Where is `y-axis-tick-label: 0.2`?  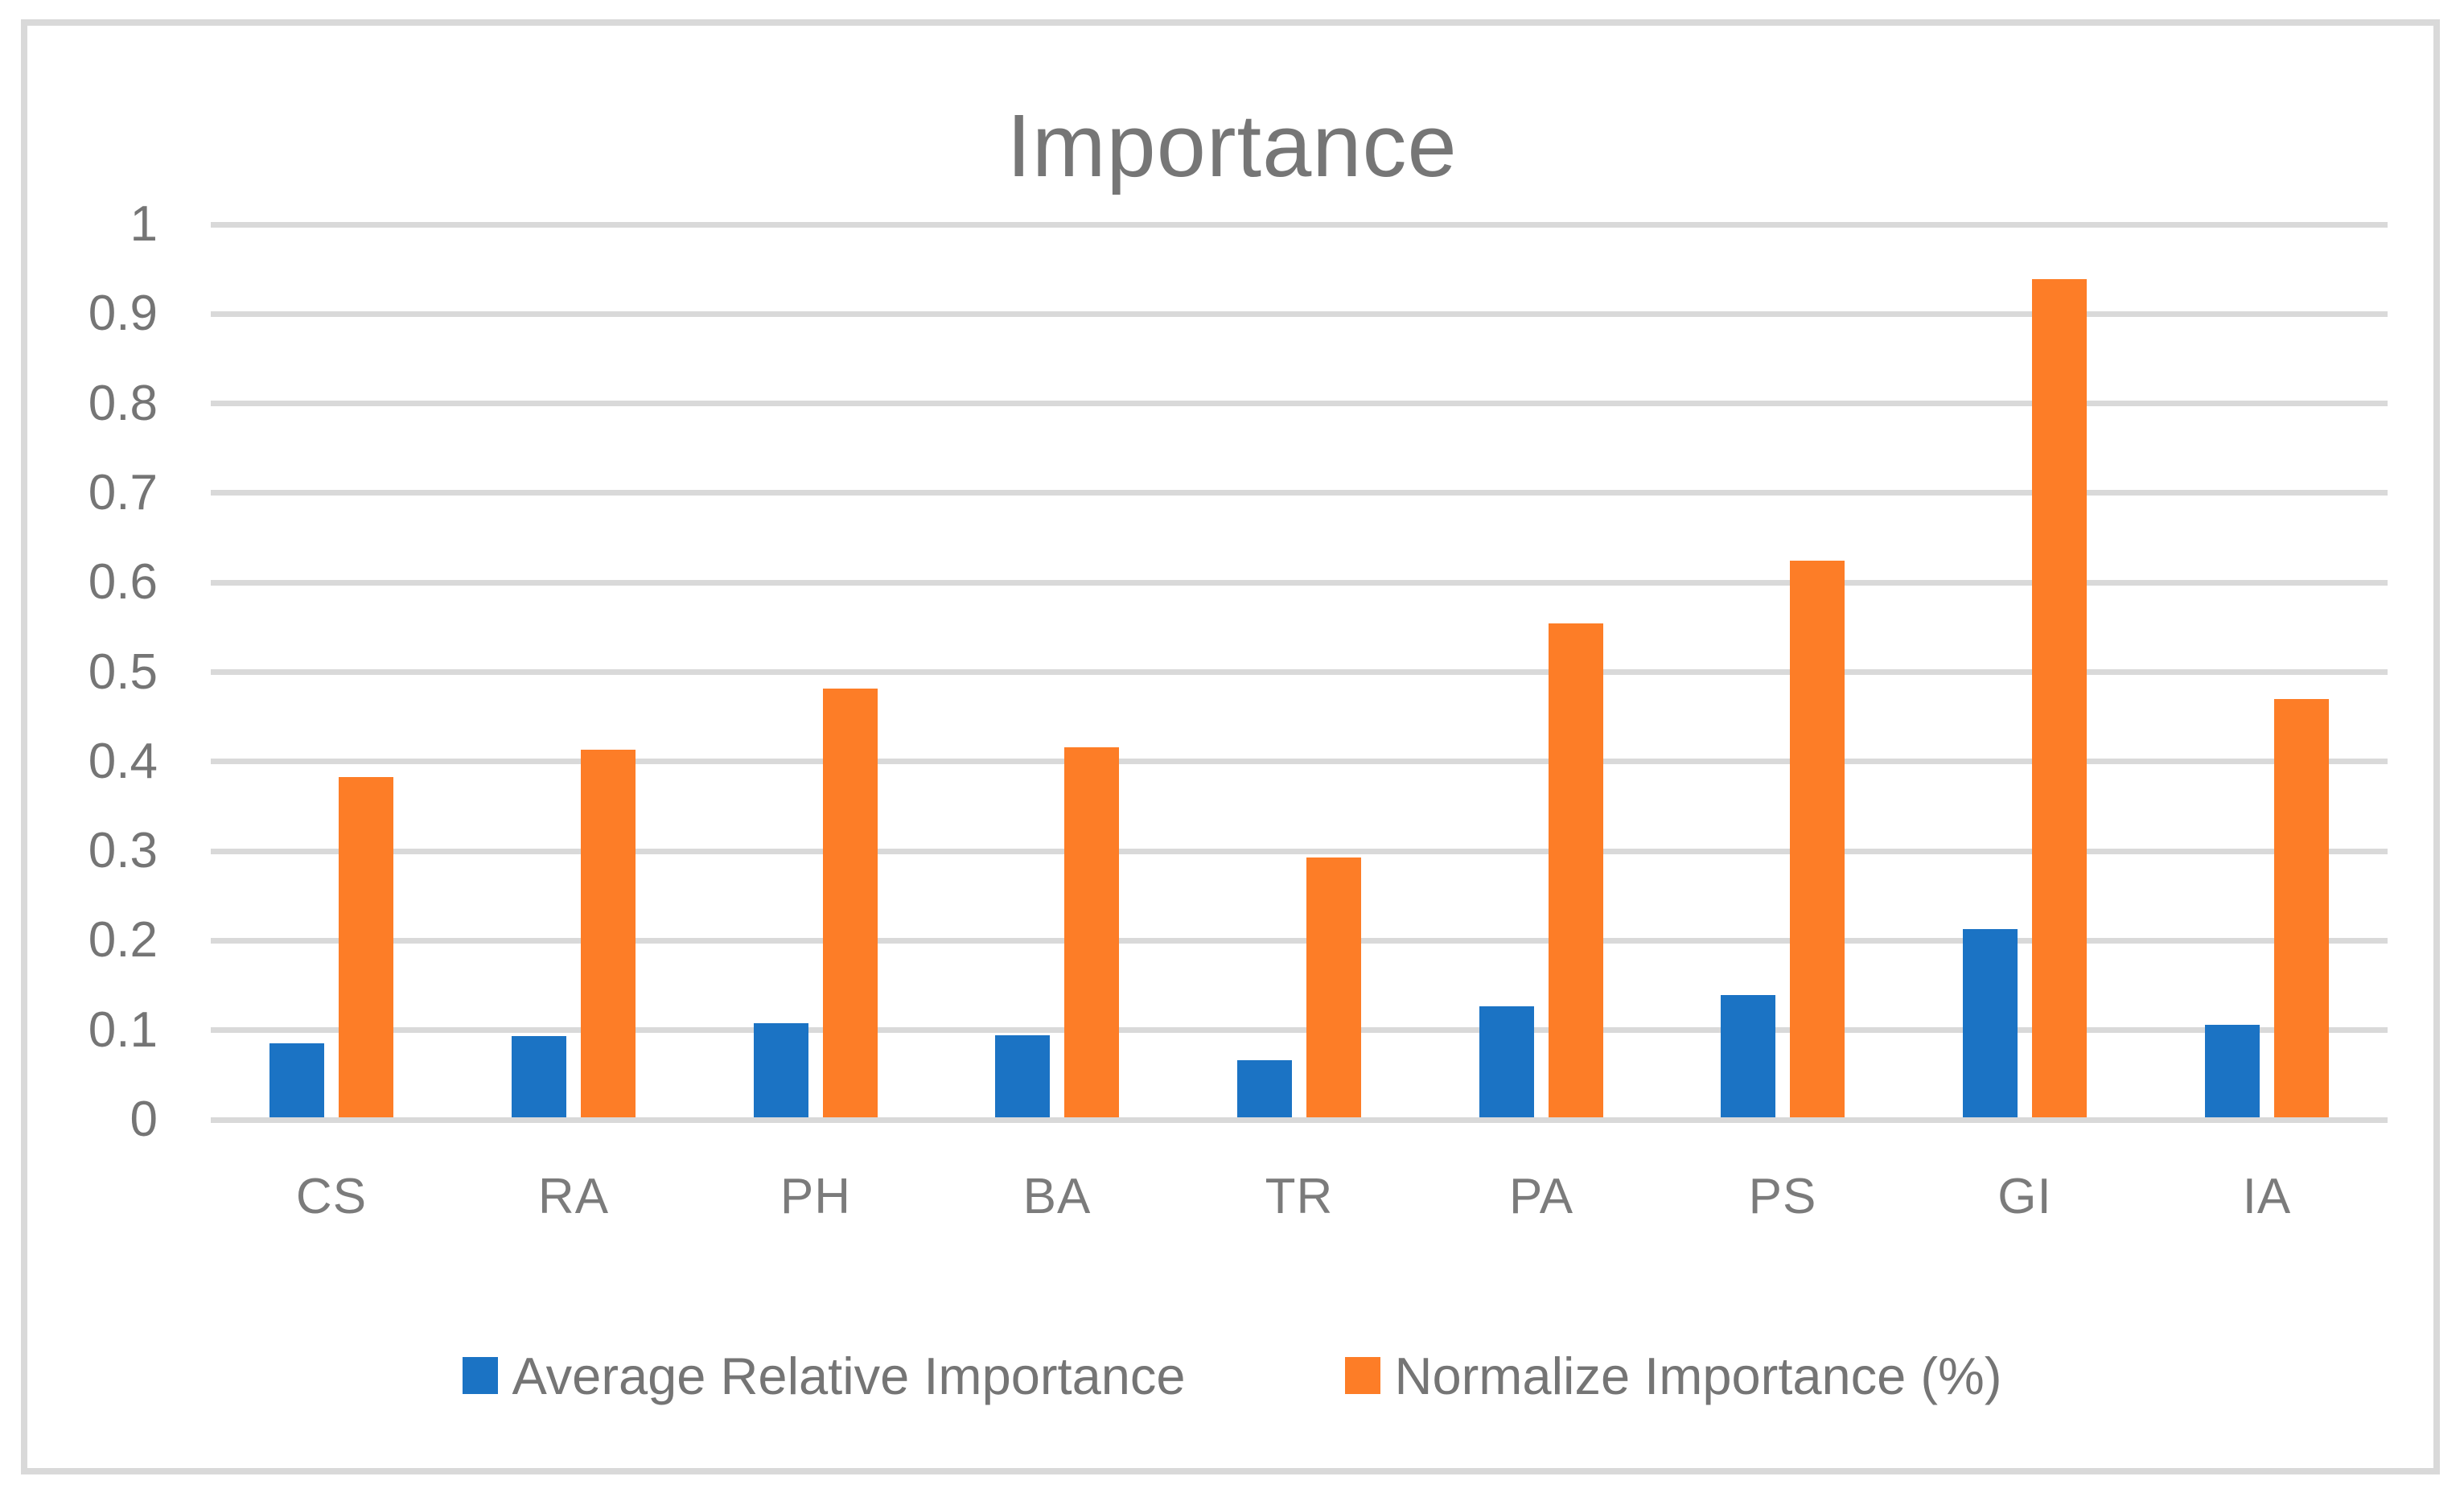
y-axis-tick-label: 0.2 is located at coordinates (123, 940).